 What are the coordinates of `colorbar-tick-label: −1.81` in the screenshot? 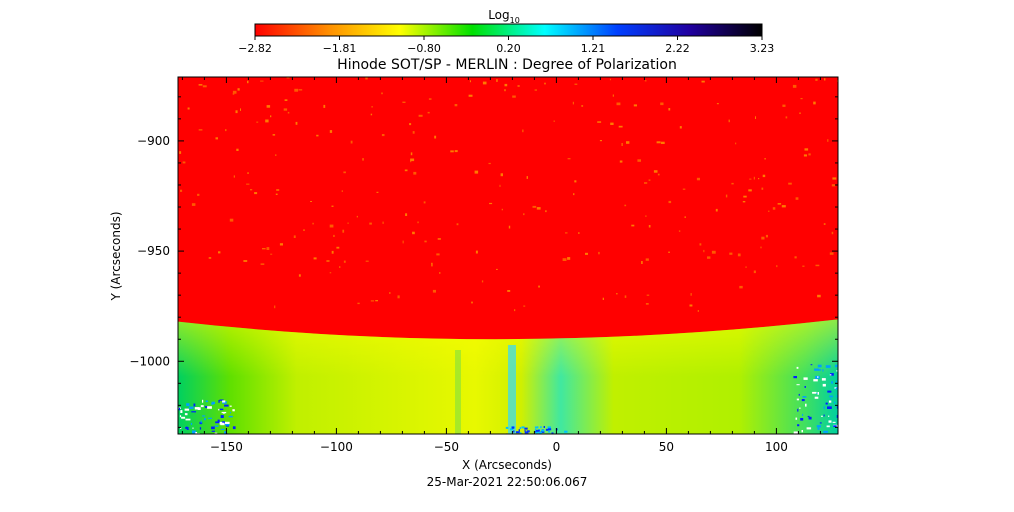 It's located at (340, 48).